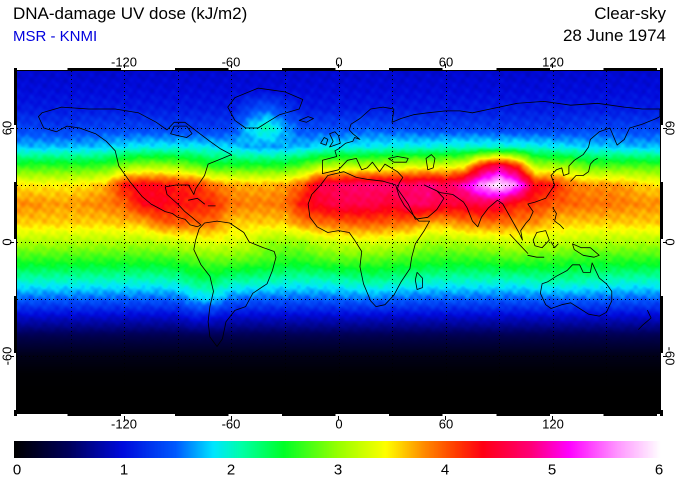 This screenshot has height=480, width=678. Describe the element at coordinates (558, 218) in the screenshot. I see `coastline-philippines` at that location.